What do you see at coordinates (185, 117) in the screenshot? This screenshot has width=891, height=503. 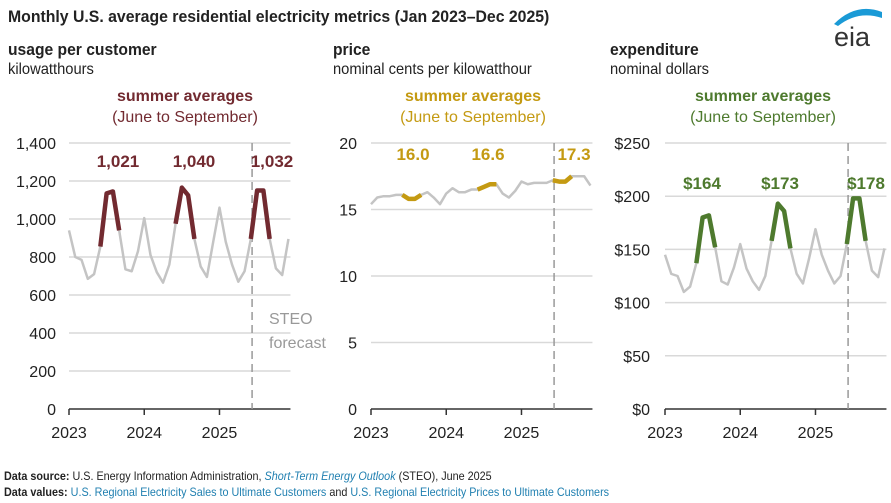 I see `summer-averages-sub-usage: (June to September)` at bounding box center [185, 117].